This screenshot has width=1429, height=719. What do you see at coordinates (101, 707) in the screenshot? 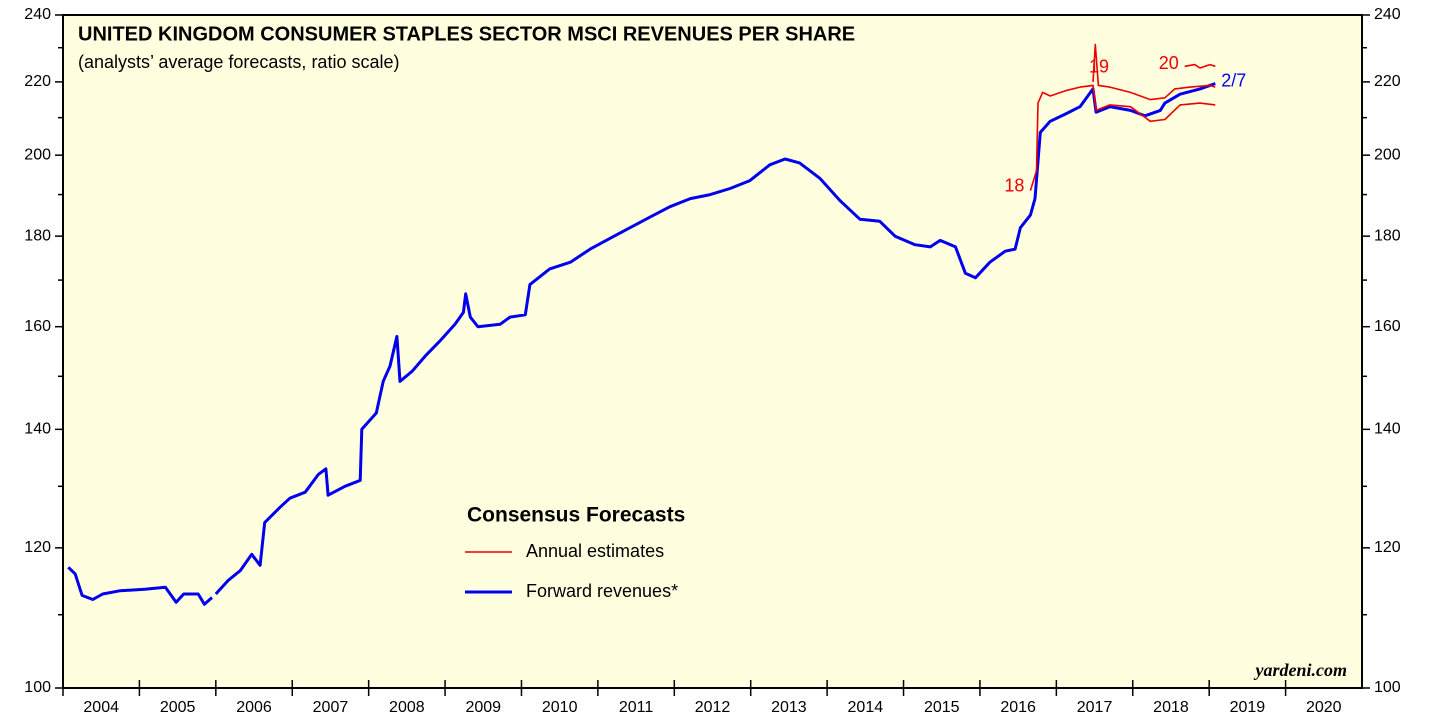
I see `x-tick-label: 2004` at bounding box center [101, 707].